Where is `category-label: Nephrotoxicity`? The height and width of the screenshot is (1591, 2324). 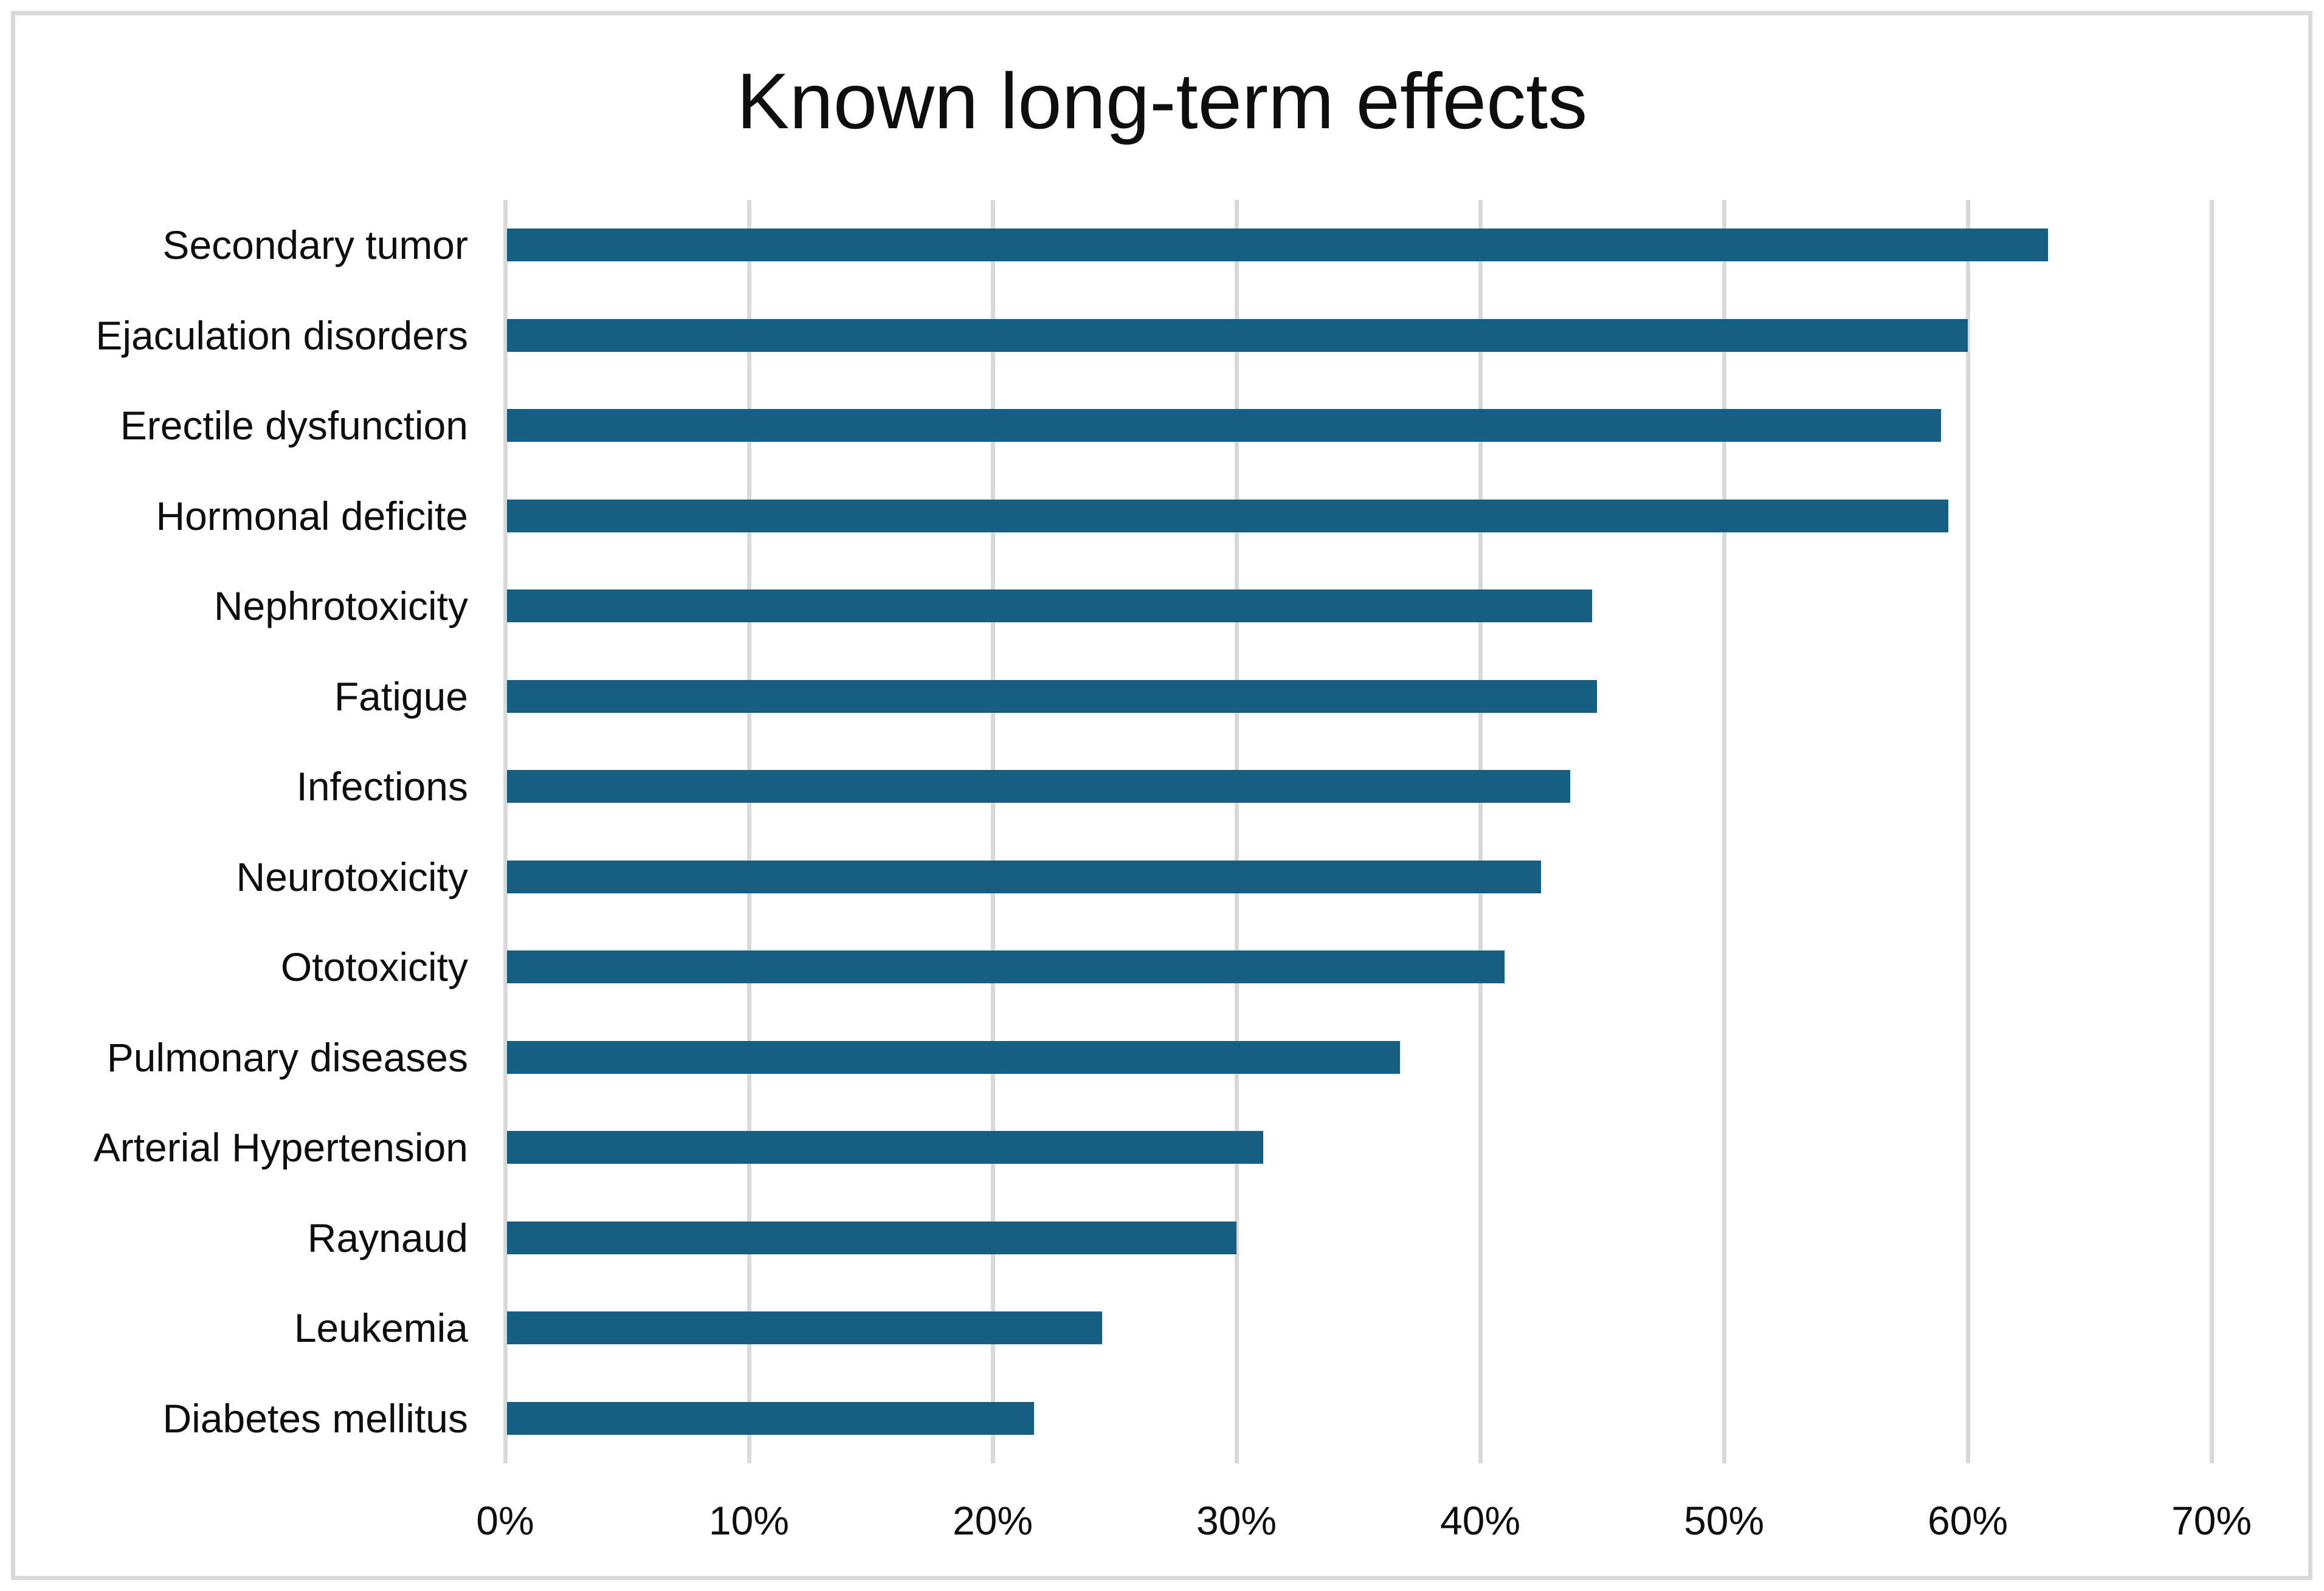 category-label: Nephrotoxicity is located at coordinates (340, 606).